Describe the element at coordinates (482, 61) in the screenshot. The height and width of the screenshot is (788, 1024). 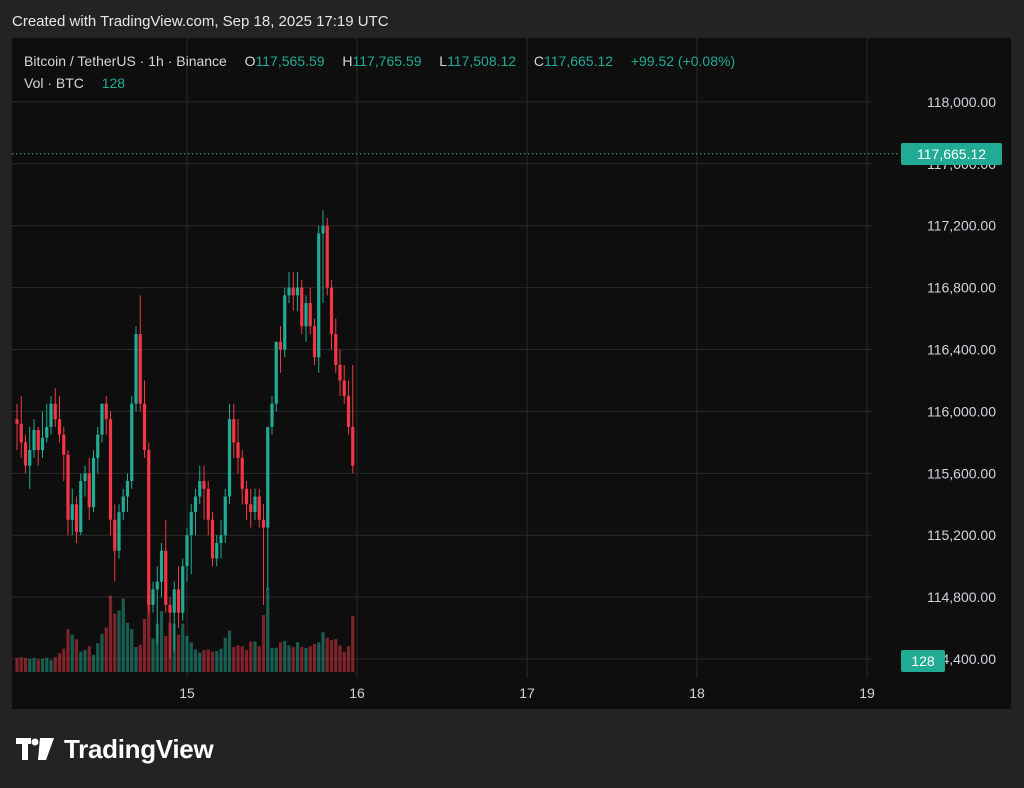
I see `low-value: 117,508.12` at that location.